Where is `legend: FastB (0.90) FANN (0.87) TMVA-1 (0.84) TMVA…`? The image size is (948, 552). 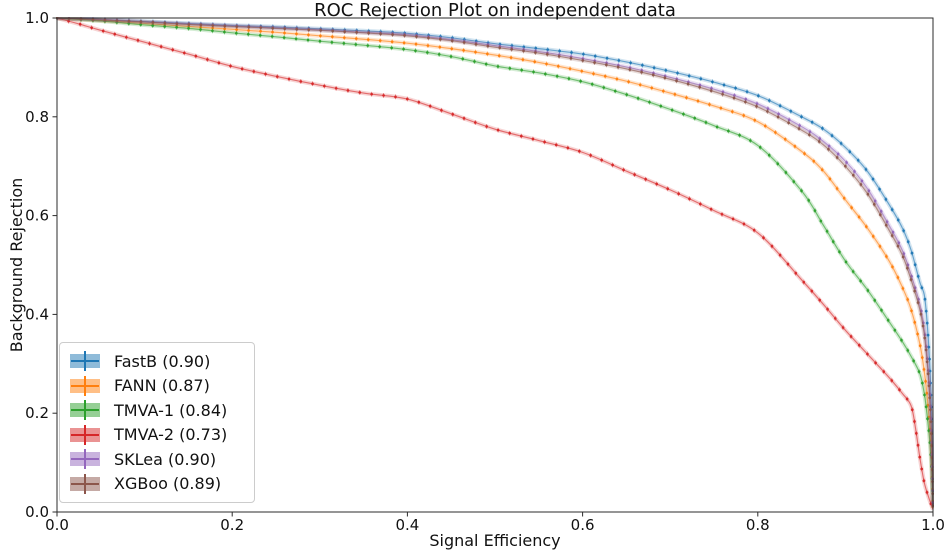
legend: FastB (0.90) FANN (0.87) TMVA-1 (0.84) TMVA… is located at coordinates (157, 422).